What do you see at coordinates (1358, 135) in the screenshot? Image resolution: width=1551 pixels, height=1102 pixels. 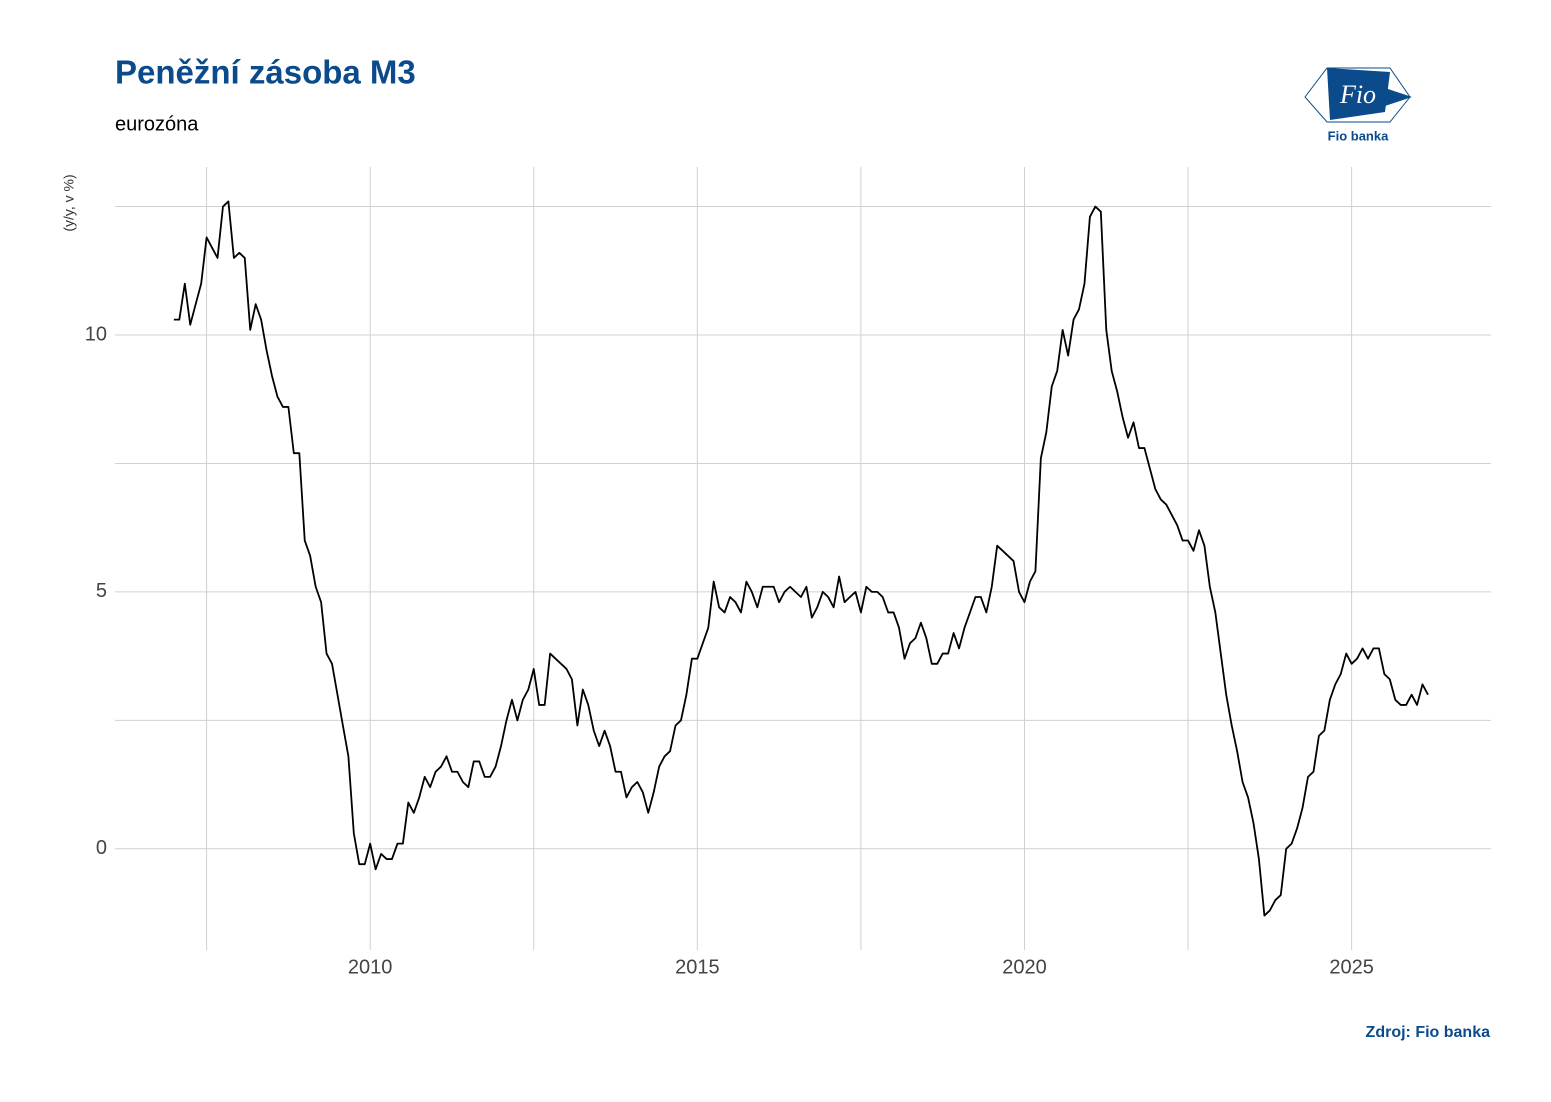 I see `logo-name: Fio banka` at bounding box center [1358, 135].